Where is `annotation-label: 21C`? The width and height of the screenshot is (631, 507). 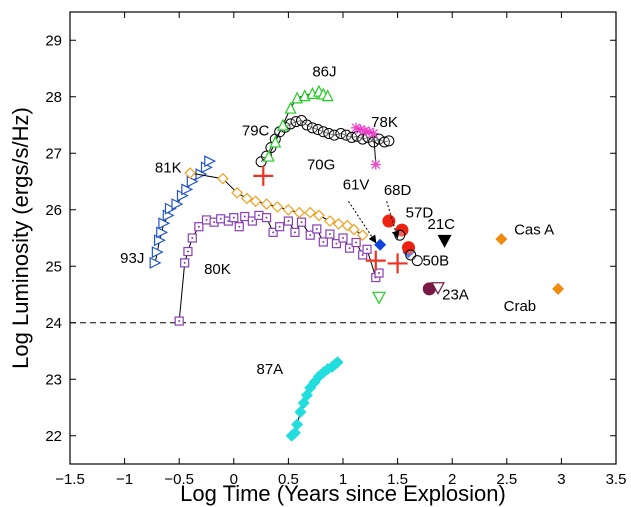
annotation-label: 21C is located at coordinates (442, 224).